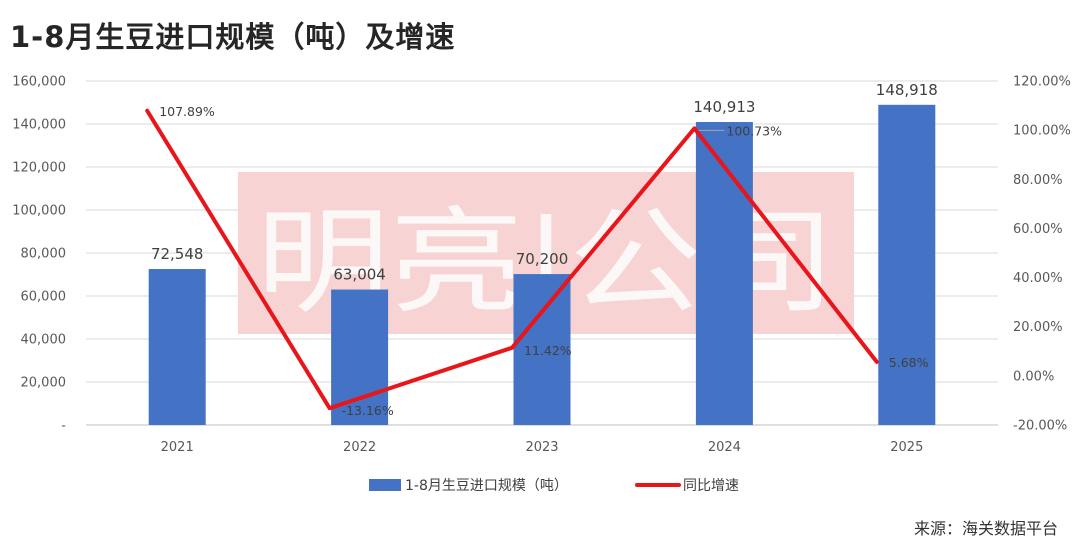  What do you see at coordinates (1038, 229) in the screenshot?
I see `right-tick-label: 60.00%` at bounding box center [1038, 229].